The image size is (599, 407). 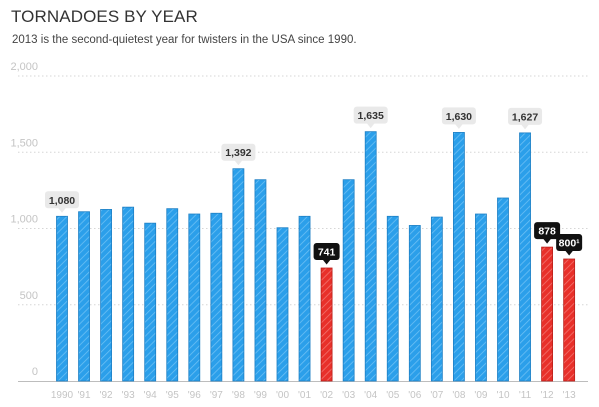 I want to click on callout-label: 1,392, so click(x=238, y=153).